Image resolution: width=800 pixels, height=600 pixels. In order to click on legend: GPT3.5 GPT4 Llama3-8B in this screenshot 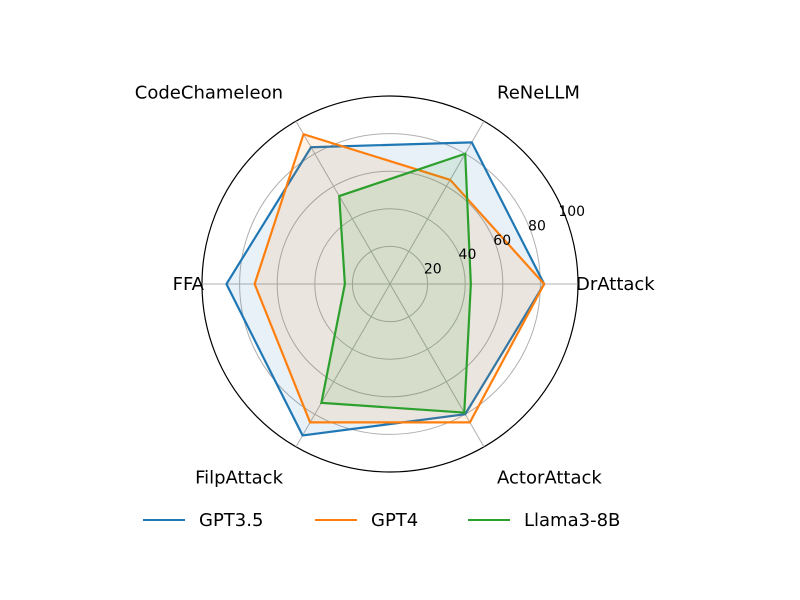, I will do `click(400, 520)`.